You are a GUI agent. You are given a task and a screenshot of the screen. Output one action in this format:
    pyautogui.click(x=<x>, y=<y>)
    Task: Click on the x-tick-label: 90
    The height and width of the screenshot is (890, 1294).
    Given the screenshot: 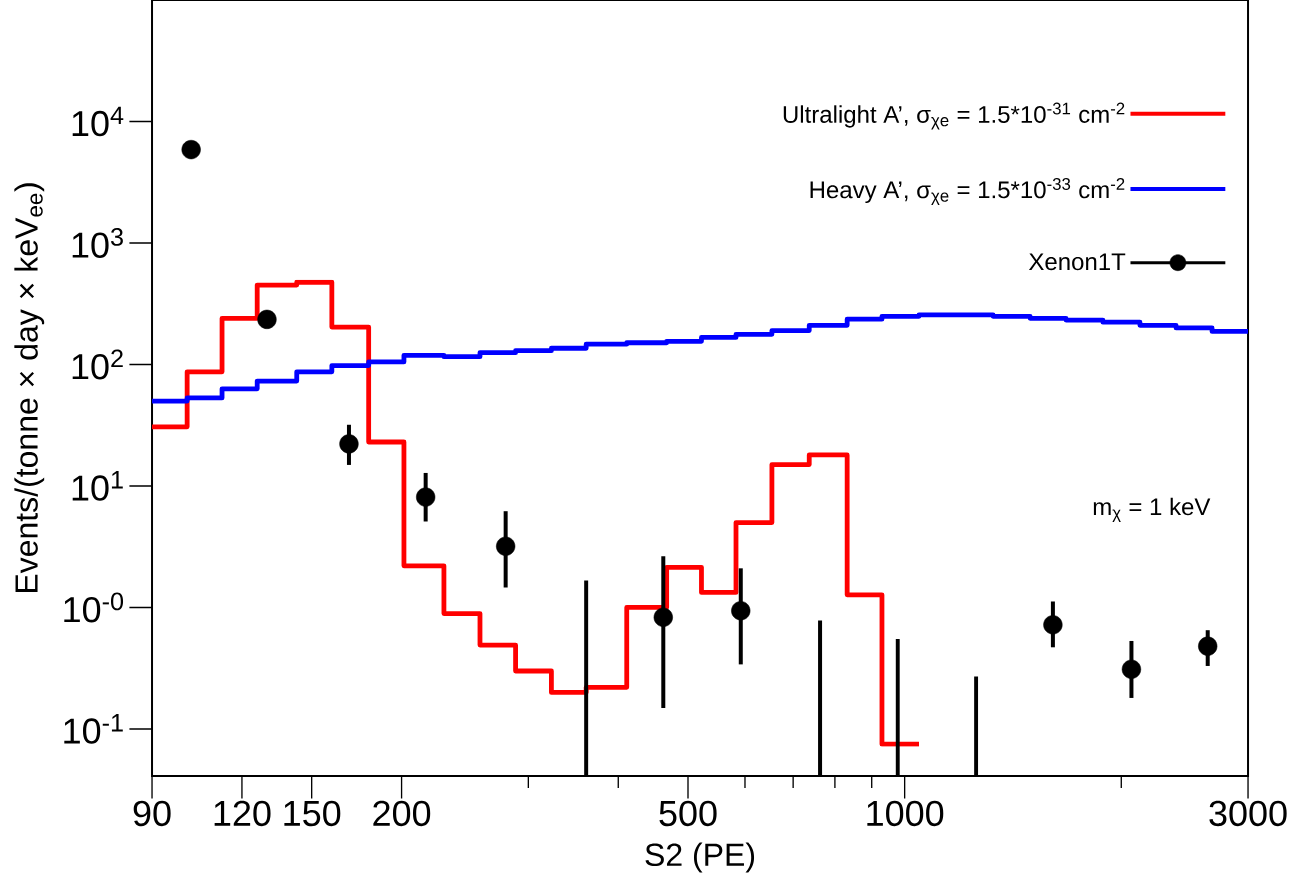 What is the action you would take?
    pyautogui.click(x=152, y=813)
    